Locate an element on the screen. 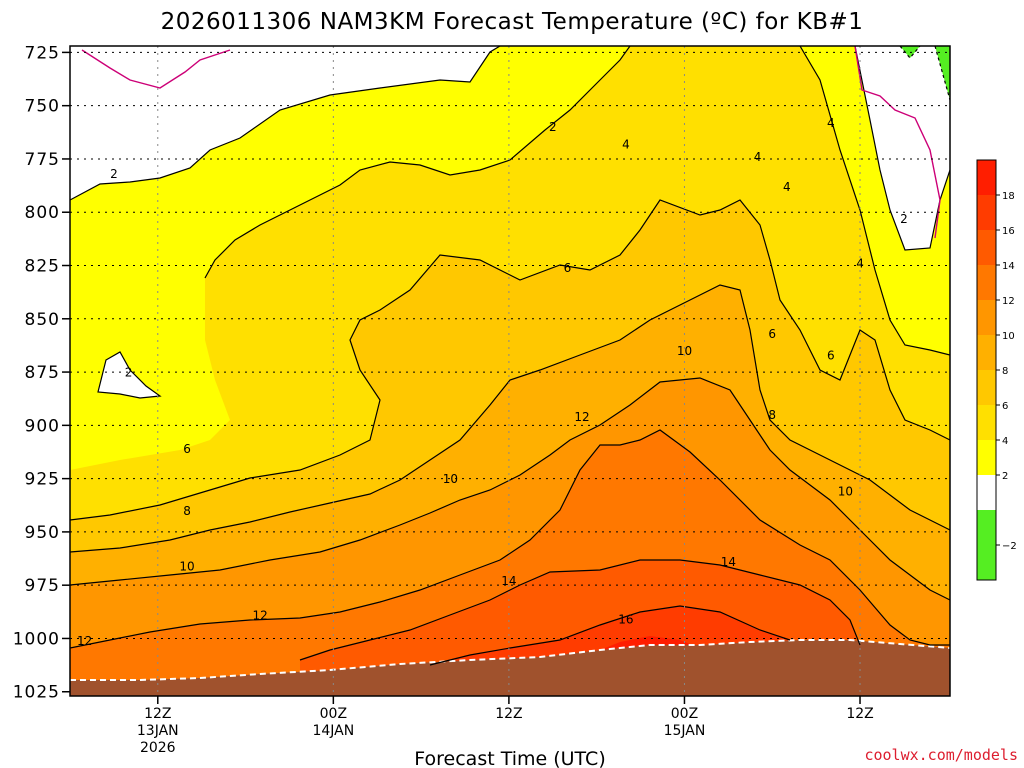  y-tick-label: 975 is located at coordinates (42, 586).